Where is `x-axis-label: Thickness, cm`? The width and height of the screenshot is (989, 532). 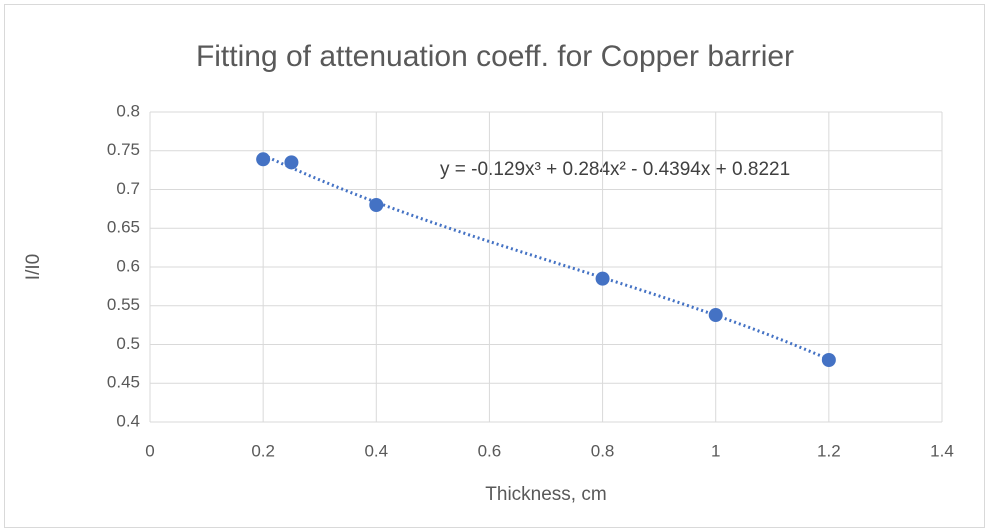 x-axis-label: Thickness, cm is located at coordinates (545, 494).